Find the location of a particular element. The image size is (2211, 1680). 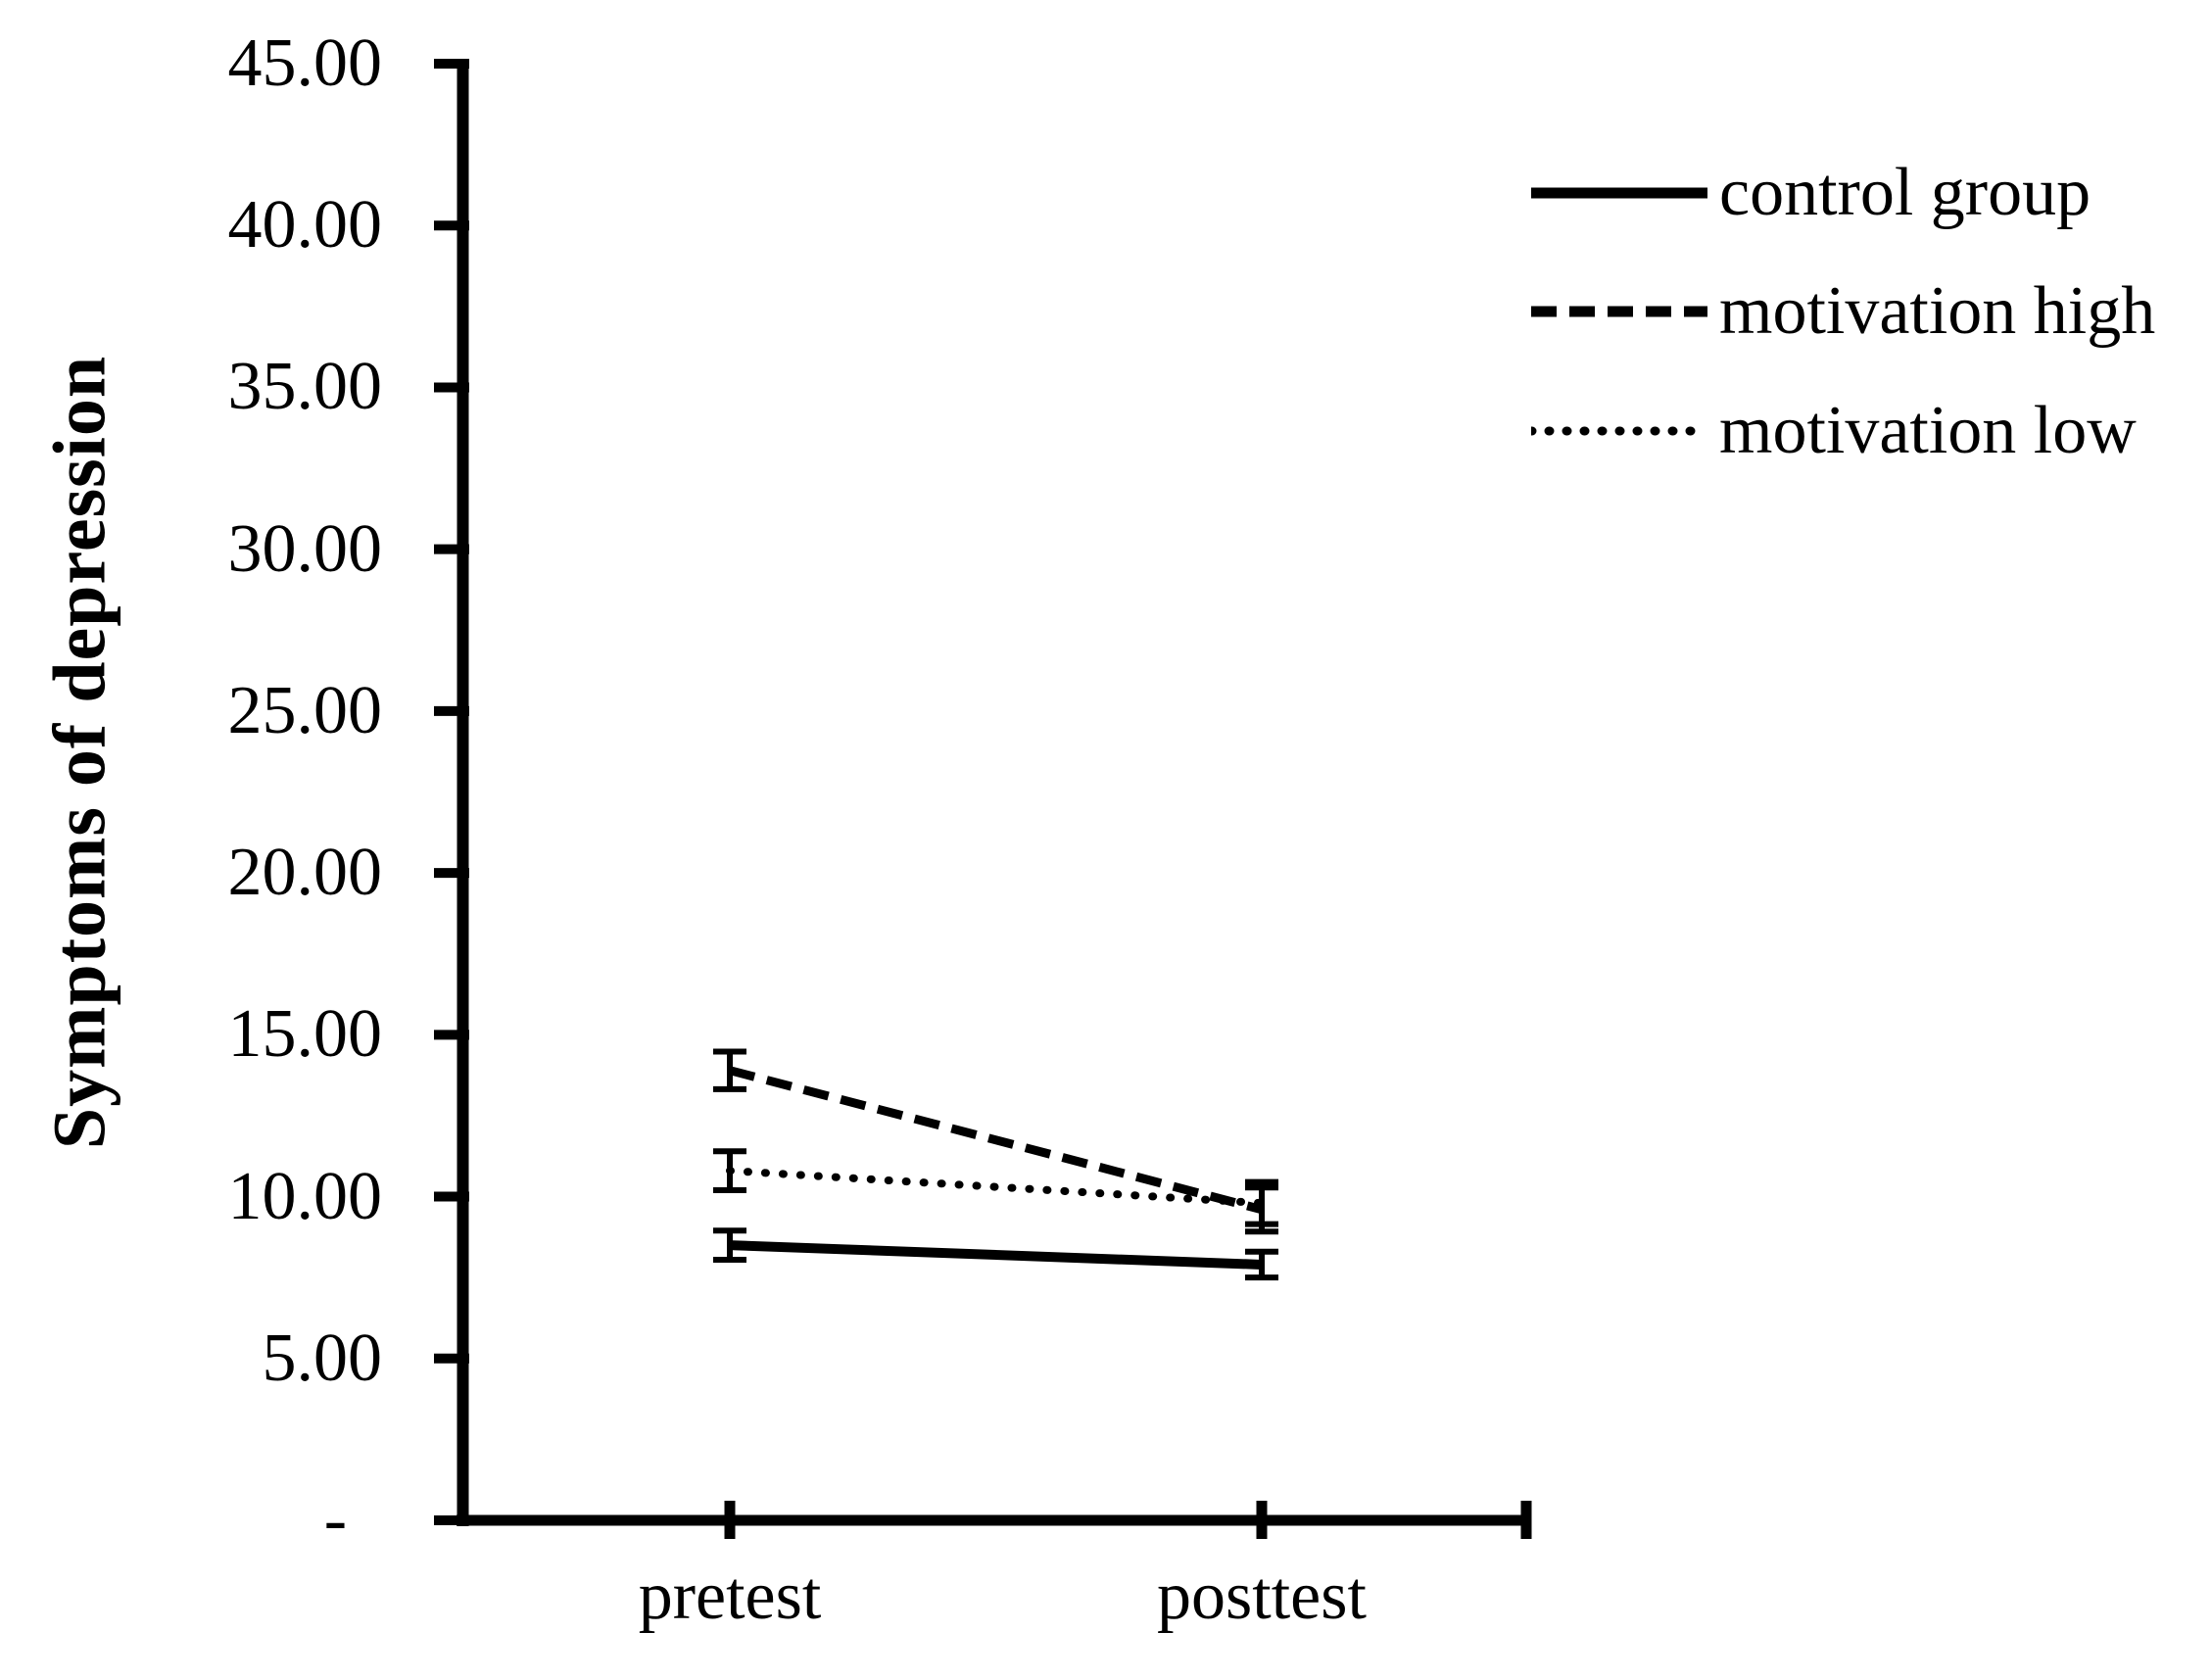

y-tick-label: 35.00 is located at coordinates (305, 387).